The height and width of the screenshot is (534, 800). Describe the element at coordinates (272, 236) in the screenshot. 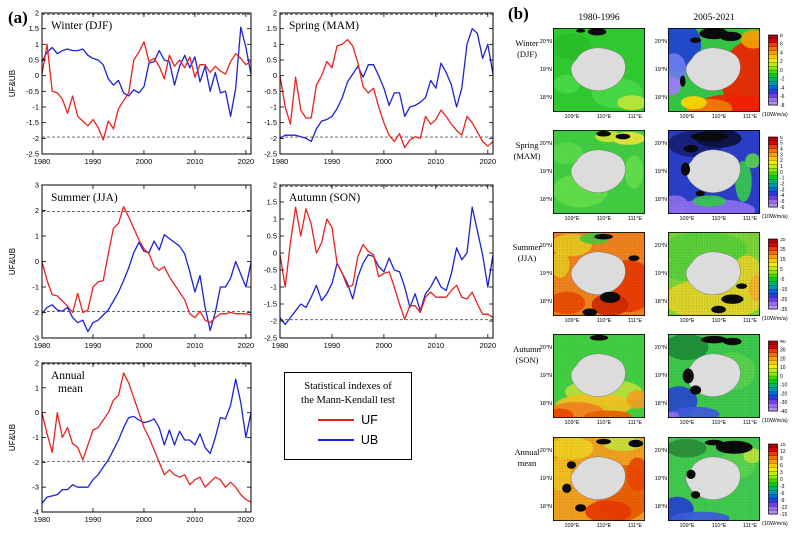

I see `svg-text: 0.5` at that location.